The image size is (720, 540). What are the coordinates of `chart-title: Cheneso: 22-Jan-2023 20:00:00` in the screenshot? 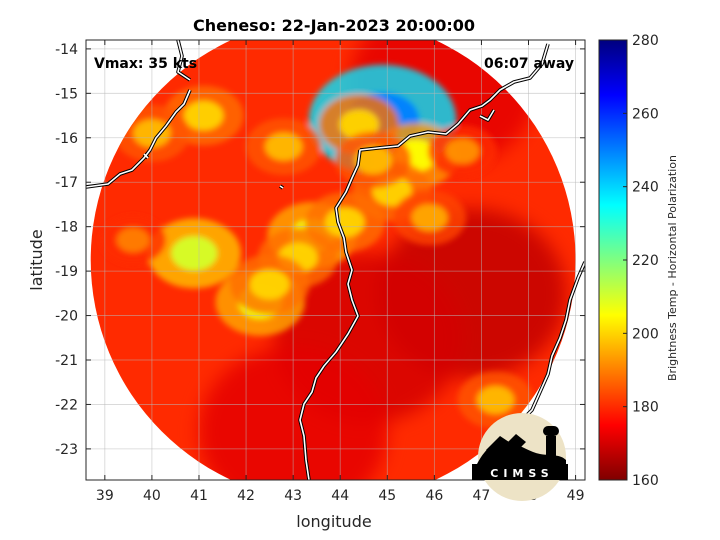 It's located at (334, 25).